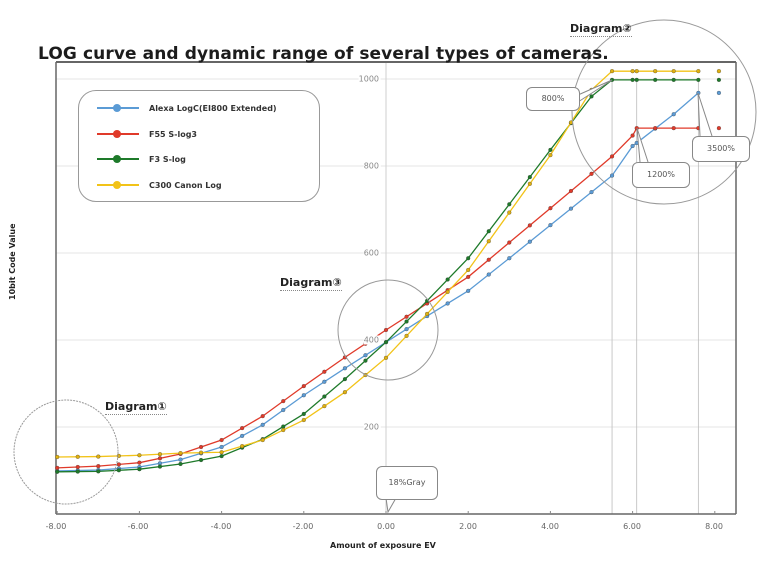  Describe the element at coordinates (383, 545) in the screenshot. I see `x-axis-label: Amount of exposure EV` at that location.